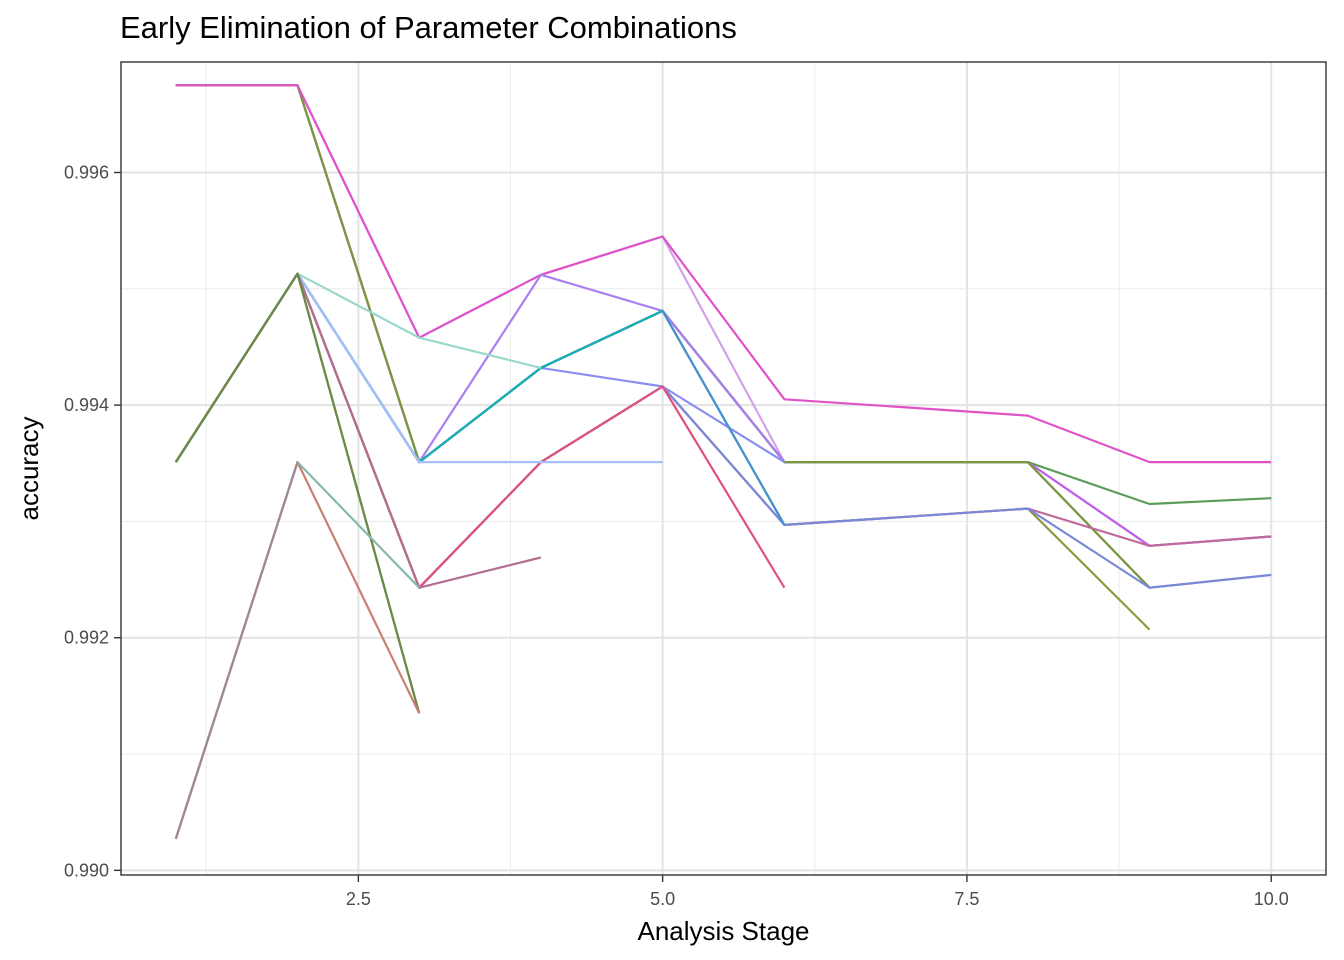 Image resolution: width=1344 pixels, height=960 pixels. I want to click on y-axis: 0.990 0.992 0.994 0.996, so click(92, 521).